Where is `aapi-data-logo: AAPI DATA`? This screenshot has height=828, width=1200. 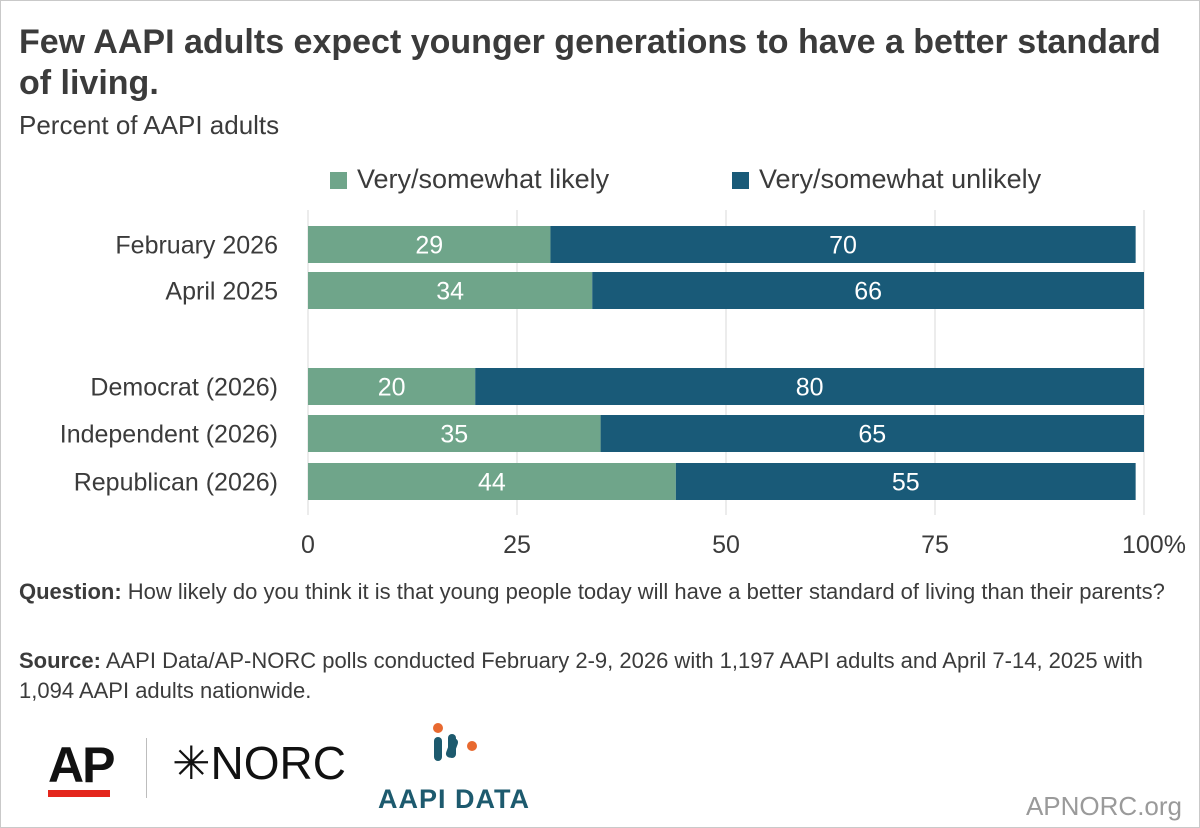 aapi-data-logo: AAPI DATA is located at coordinates (454, 799).